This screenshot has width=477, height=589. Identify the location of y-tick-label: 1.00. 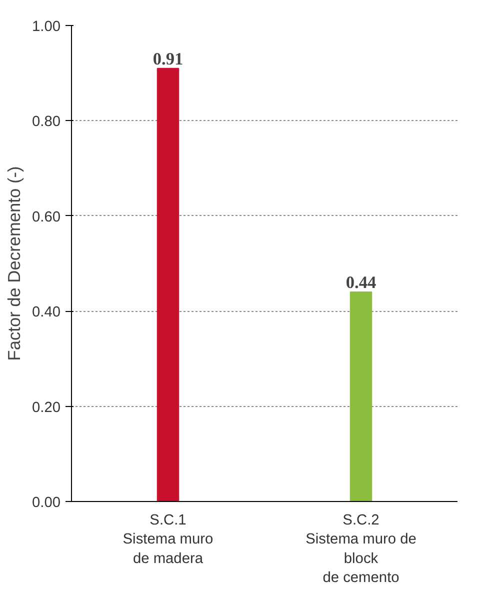
(46, 27).